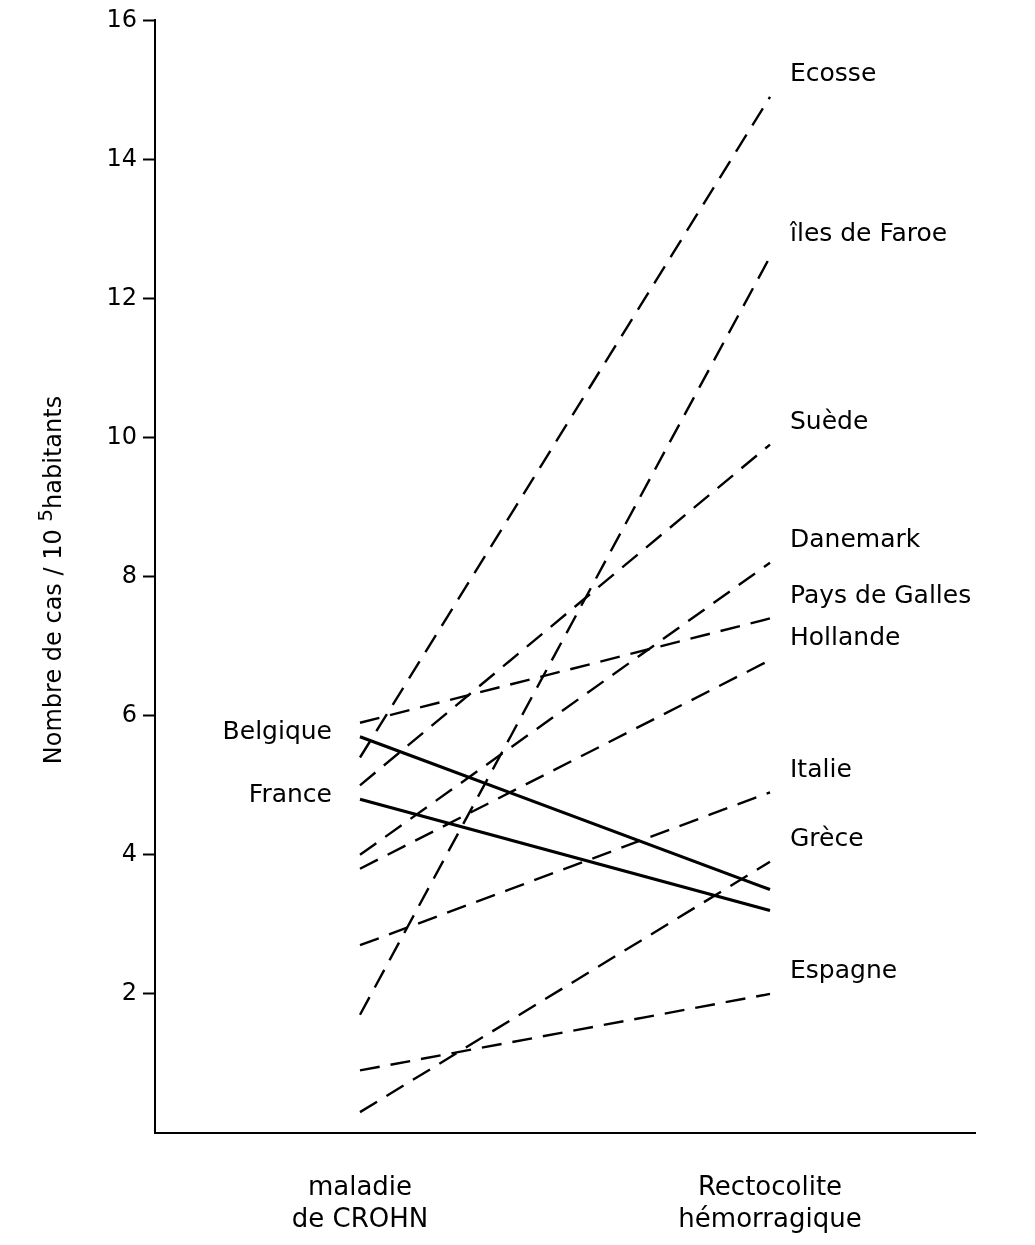  What do you see at coordinates (829, 421) in the screenshot?
I see `series-label: Suède` at bounding box center [829, 421].